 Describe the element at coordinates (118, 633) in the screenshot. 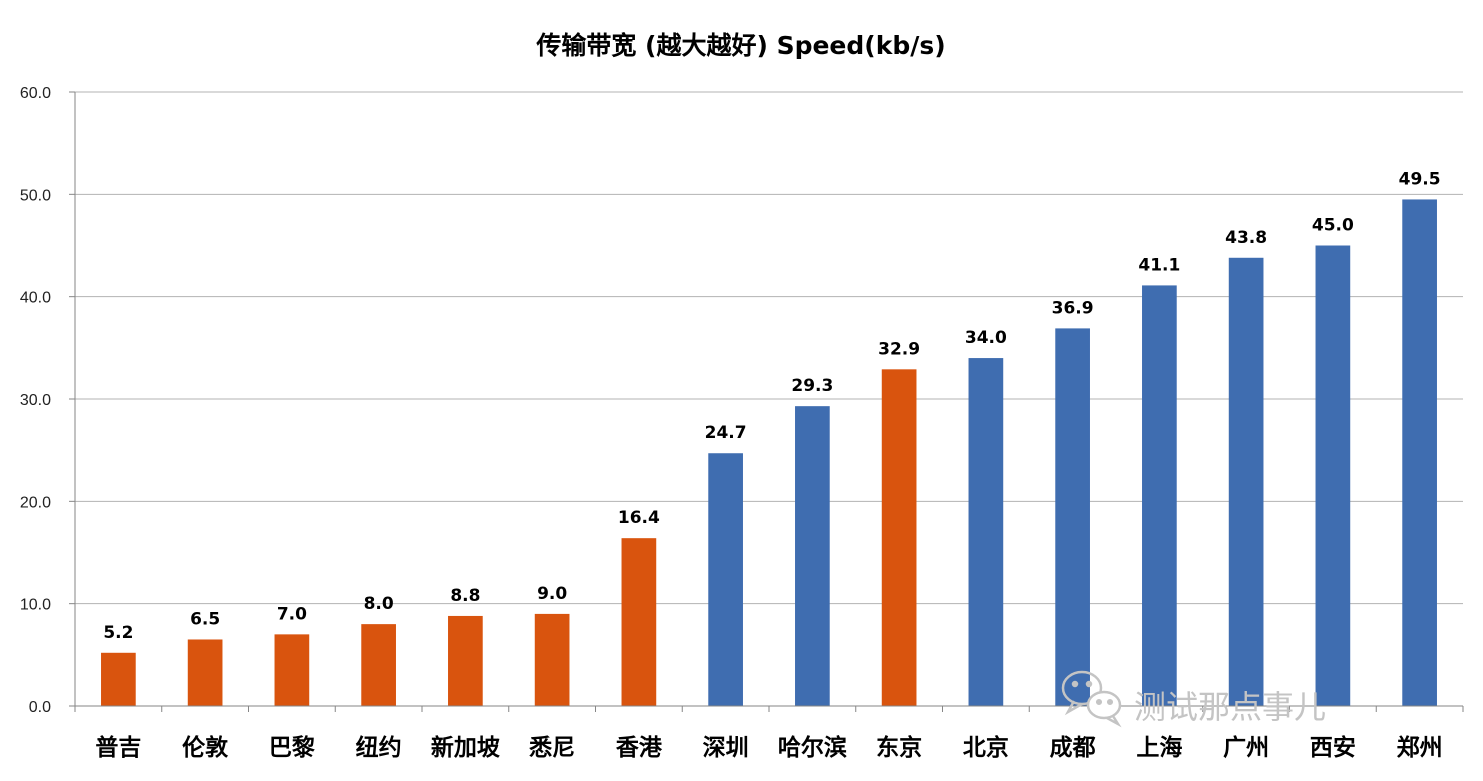

I see `data-label: 5.2` at that location.